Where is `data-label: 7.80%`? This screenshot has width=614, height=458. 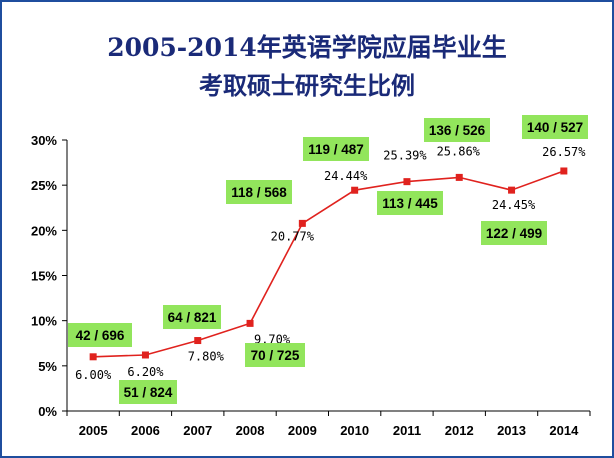 data-label: 7.80% is located at coordinates (206, 357).